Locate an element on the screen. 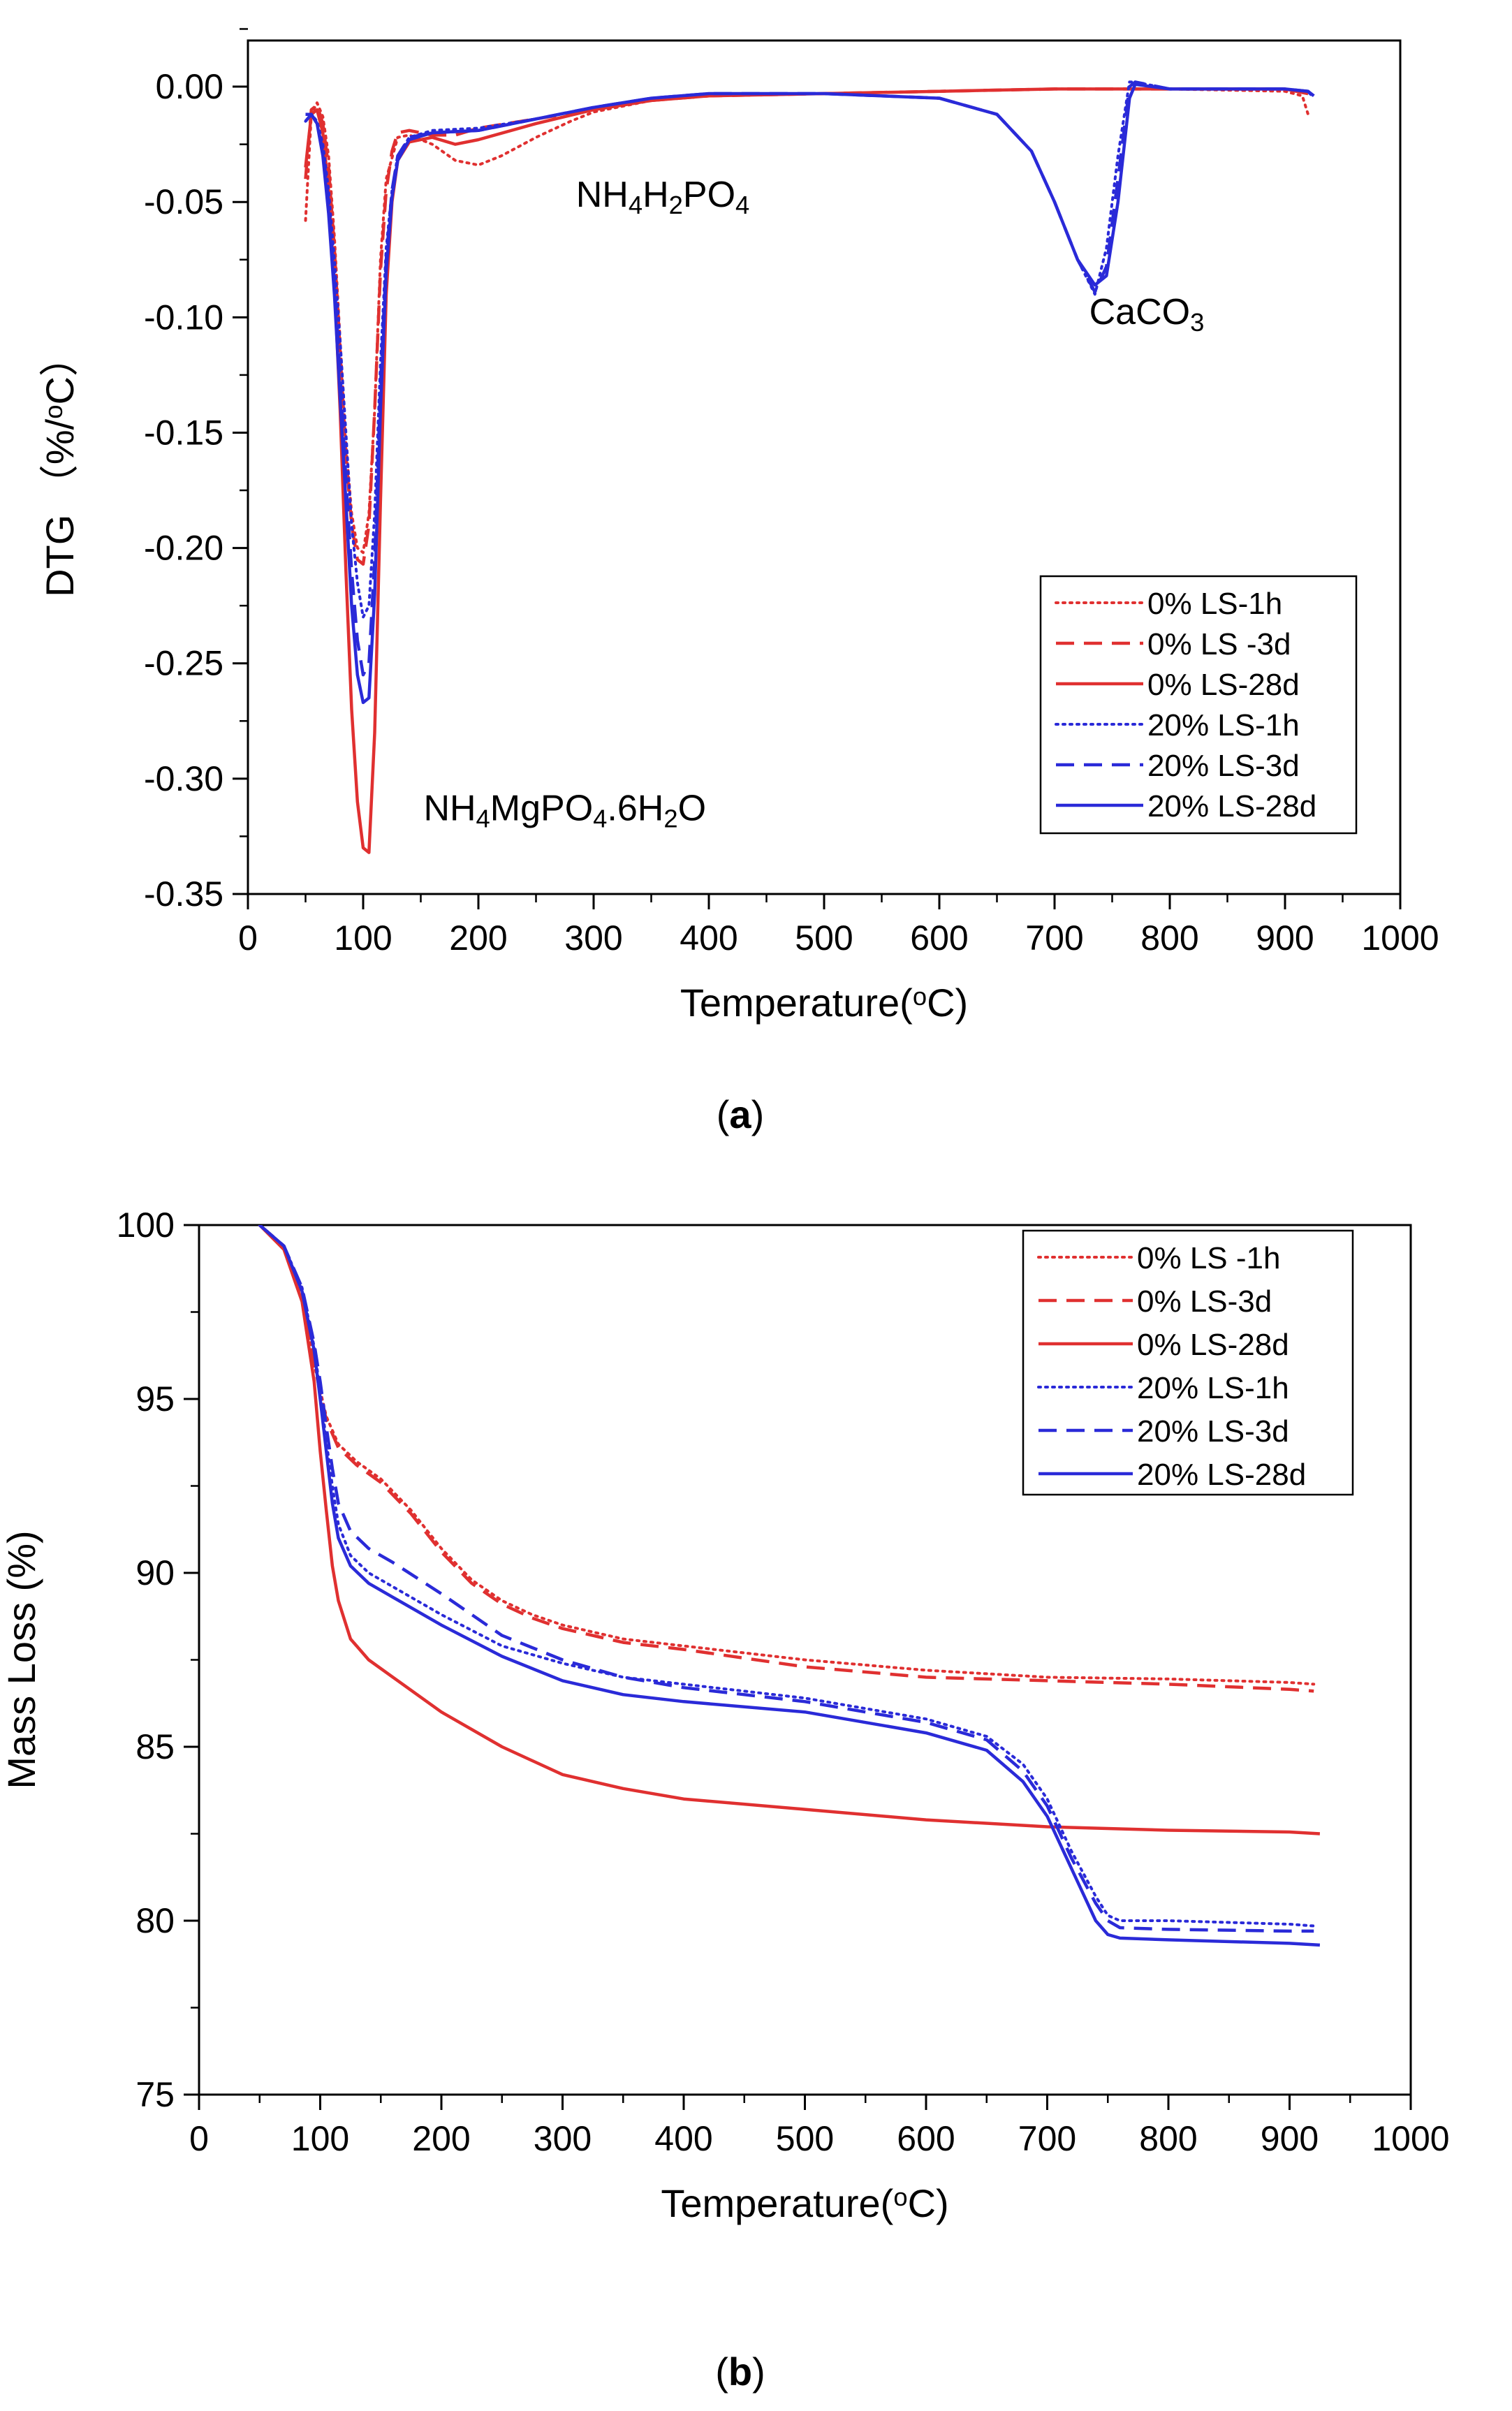  y-tick-label: 90 is located at coordinates (155, 1572).